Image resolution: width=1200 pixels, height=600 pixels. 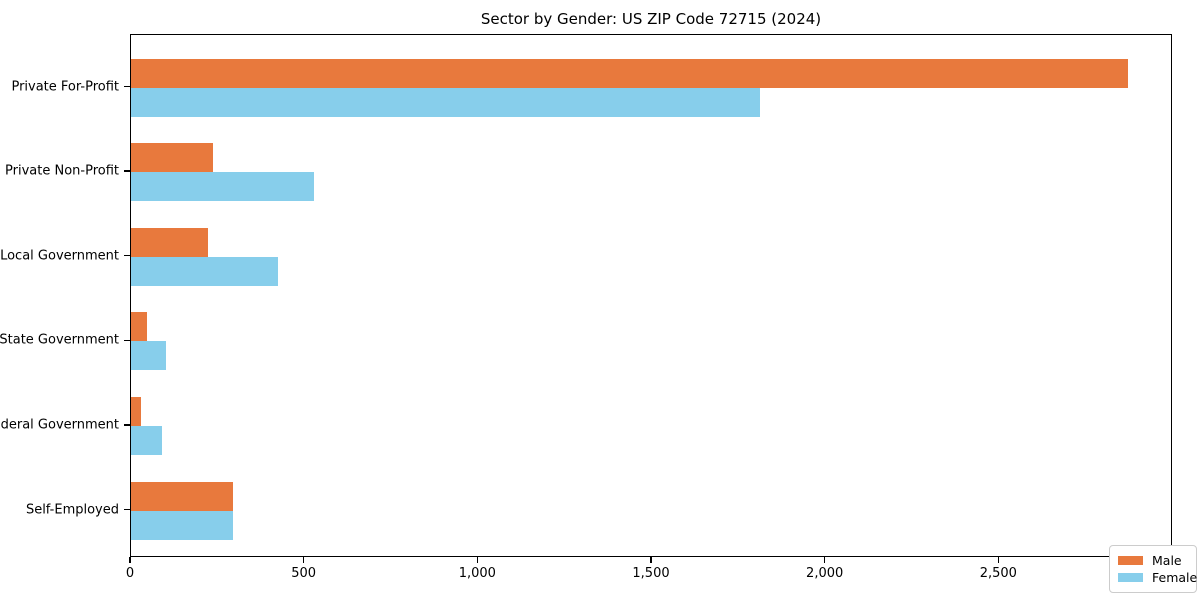 What do you see at coordinates (72, 509) in the screenshot?
I see `y-tick-label-self-employed: Self-Employed` at bounding box center [72, 509].